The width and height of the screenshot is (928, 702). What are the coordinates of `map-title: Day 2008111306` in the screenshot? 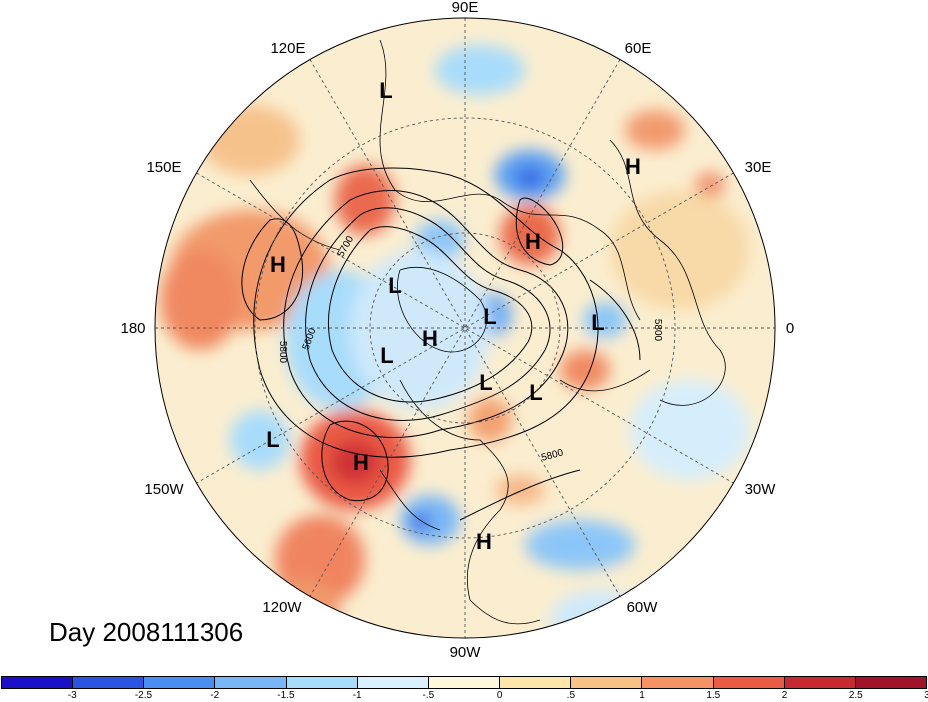 It's located at (146, 632).